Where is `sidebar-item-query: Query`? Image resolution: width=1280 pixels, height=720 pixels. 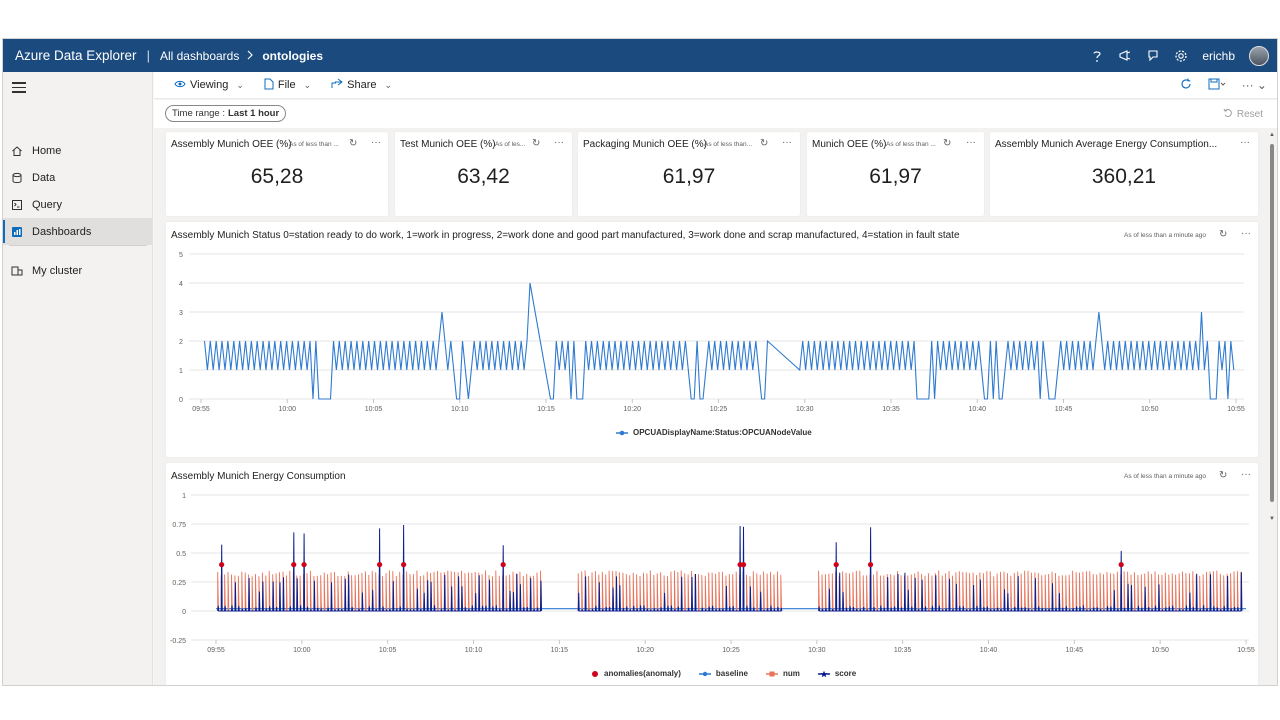 sidebar-item-query: Query is located at coordinates (77, 204).